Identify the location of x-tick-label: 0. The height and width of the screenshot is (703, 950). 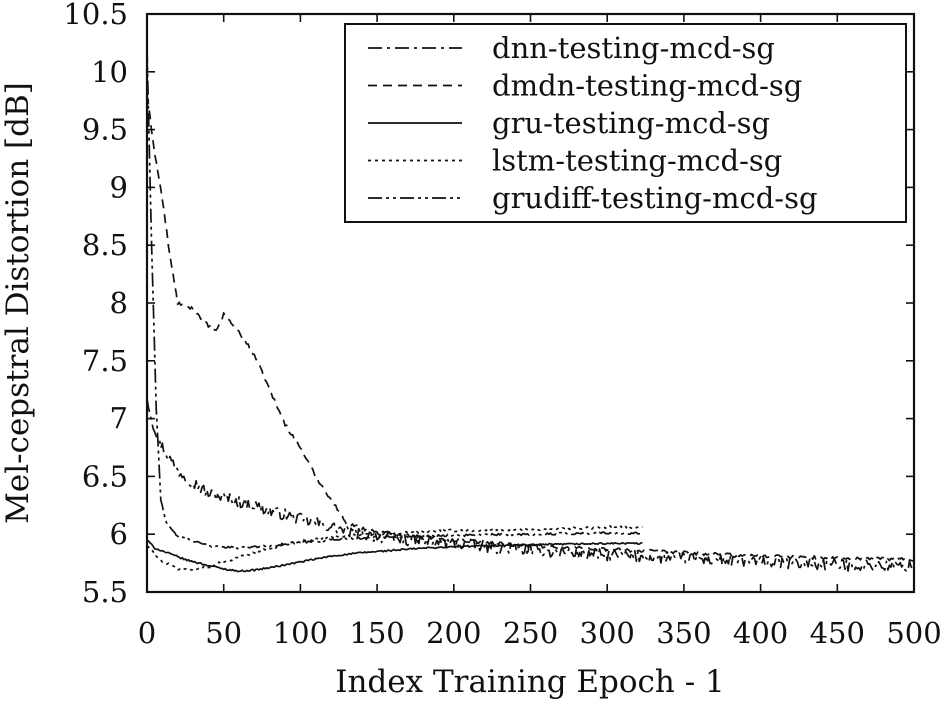
(147, 633).